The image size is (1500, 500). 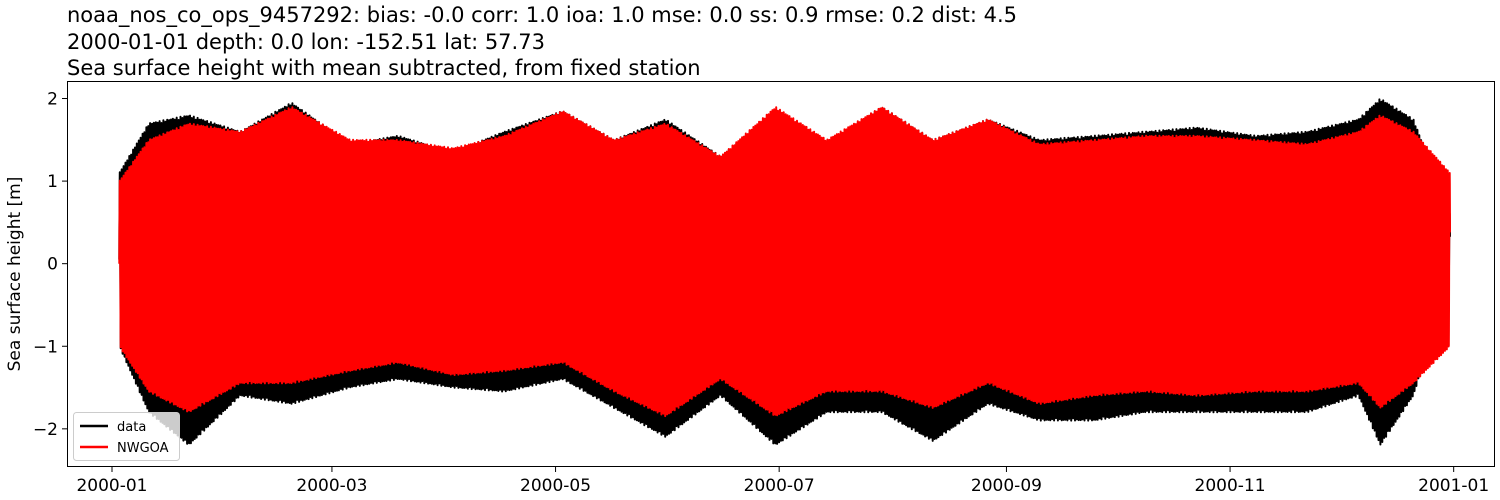 I want to click on y-axis-label: Sea surface height [m], so click(x=15, y=274).